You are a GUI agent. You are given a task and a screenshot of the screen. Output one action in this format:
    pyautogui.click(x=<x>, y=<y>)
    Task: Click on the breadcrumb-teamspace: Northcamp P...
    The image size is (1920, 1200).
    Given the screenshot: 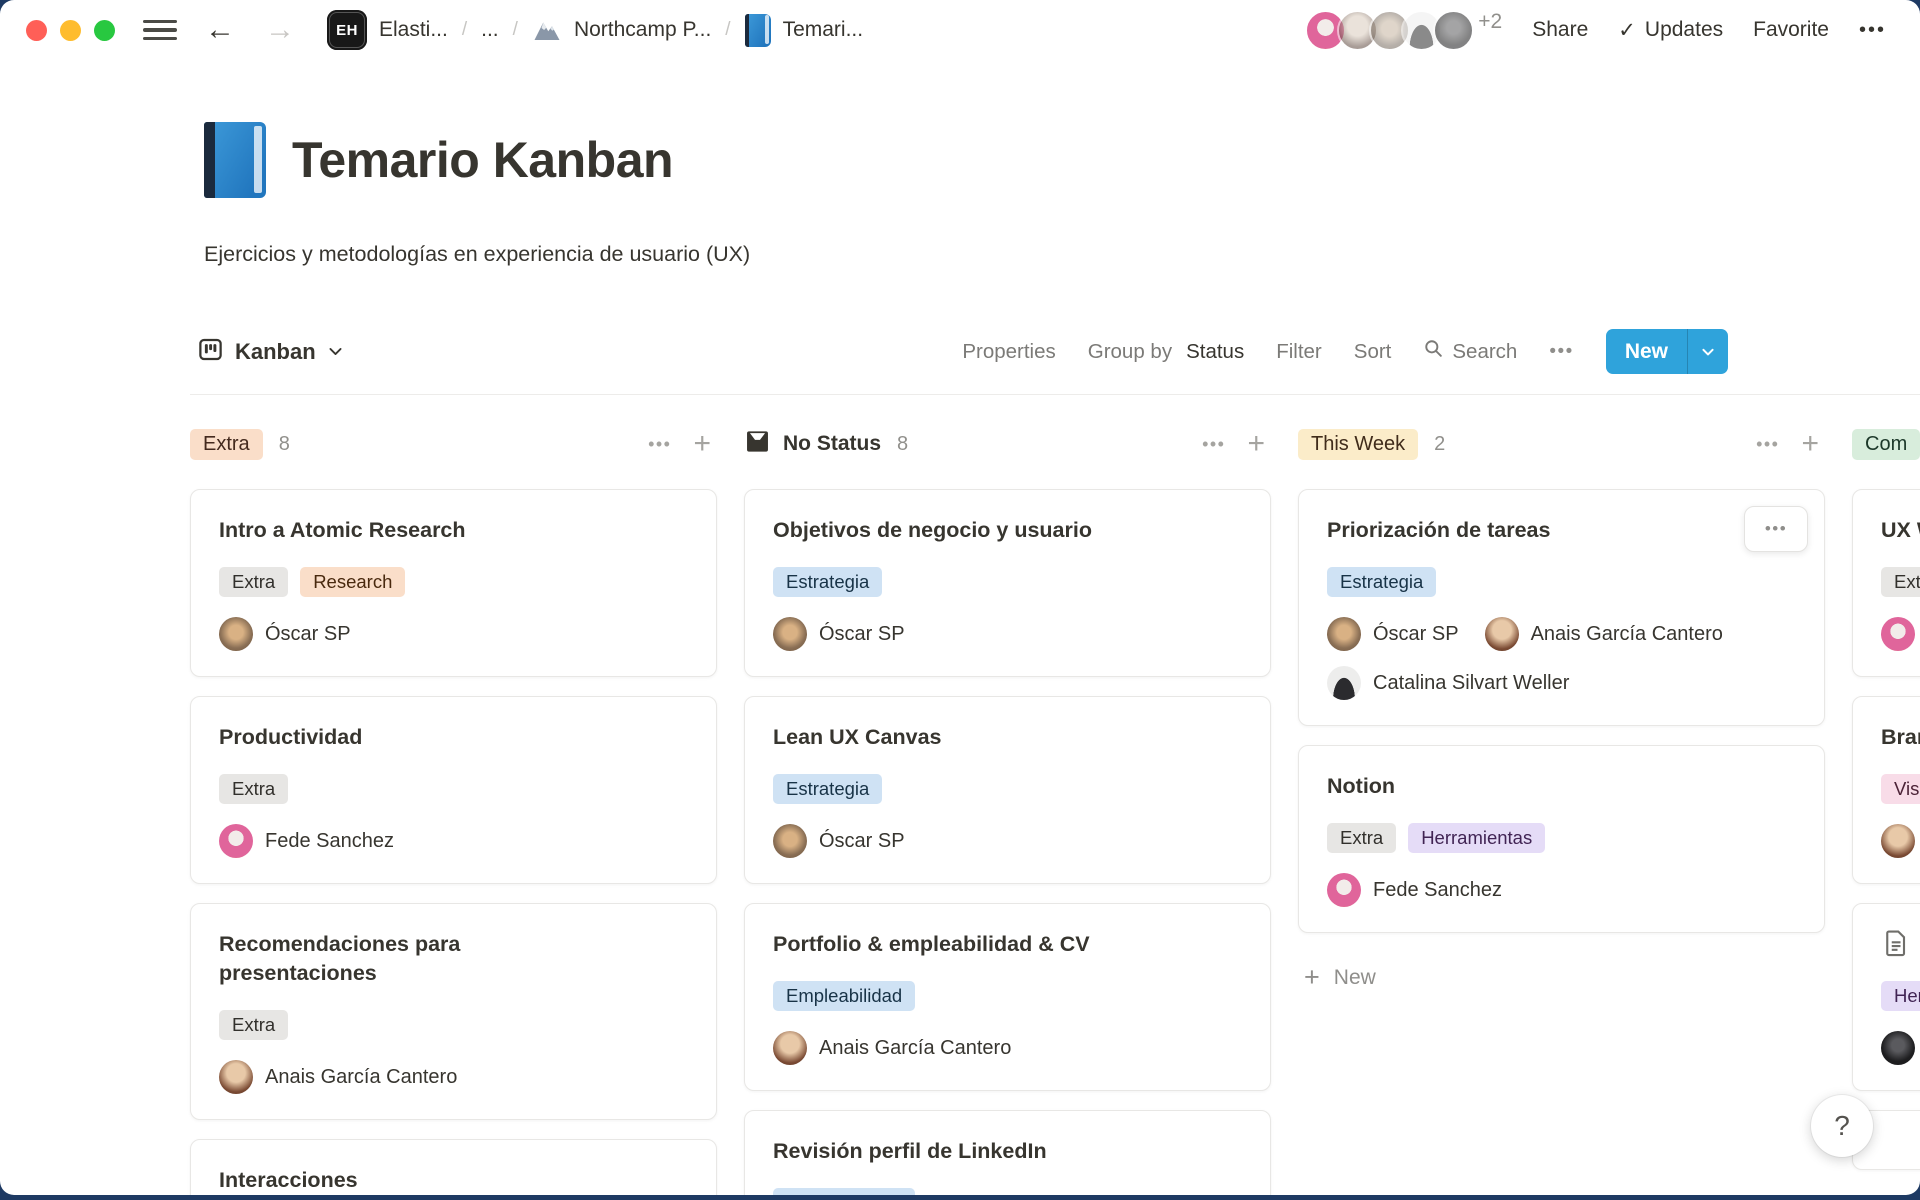 What is the action you would take?
    pyautogui.click(x=642, y=29)
    